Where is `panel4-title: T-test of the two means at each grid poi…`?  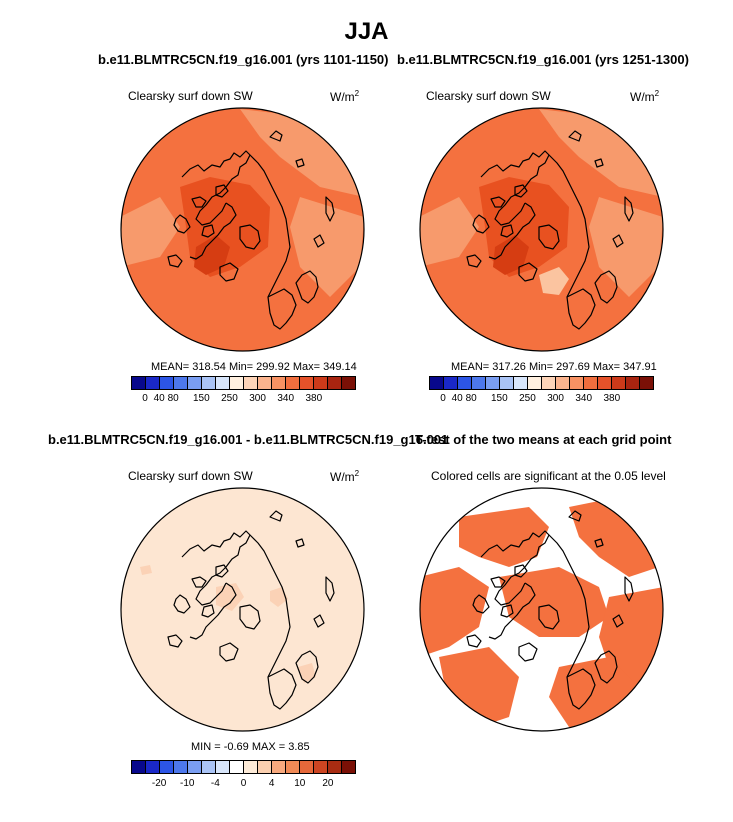 panel4-title: T-test of the two means at each grid poi… is located at coordinates (543, 439).